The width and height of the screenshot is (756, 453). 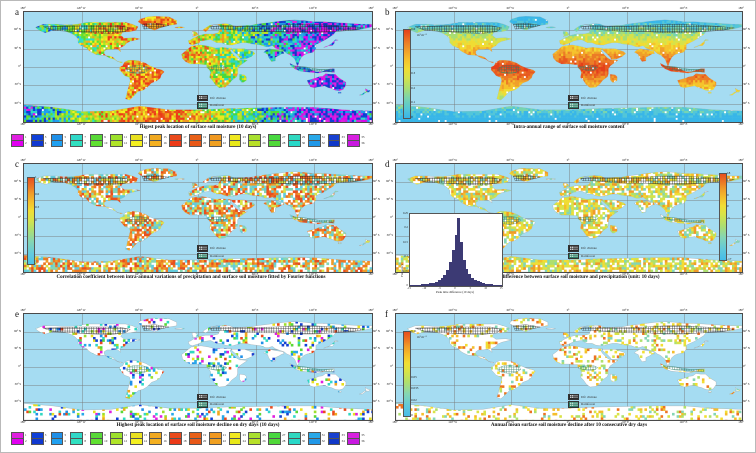 I want to click on legend-class-number: 34, so click(x=343, y=143).